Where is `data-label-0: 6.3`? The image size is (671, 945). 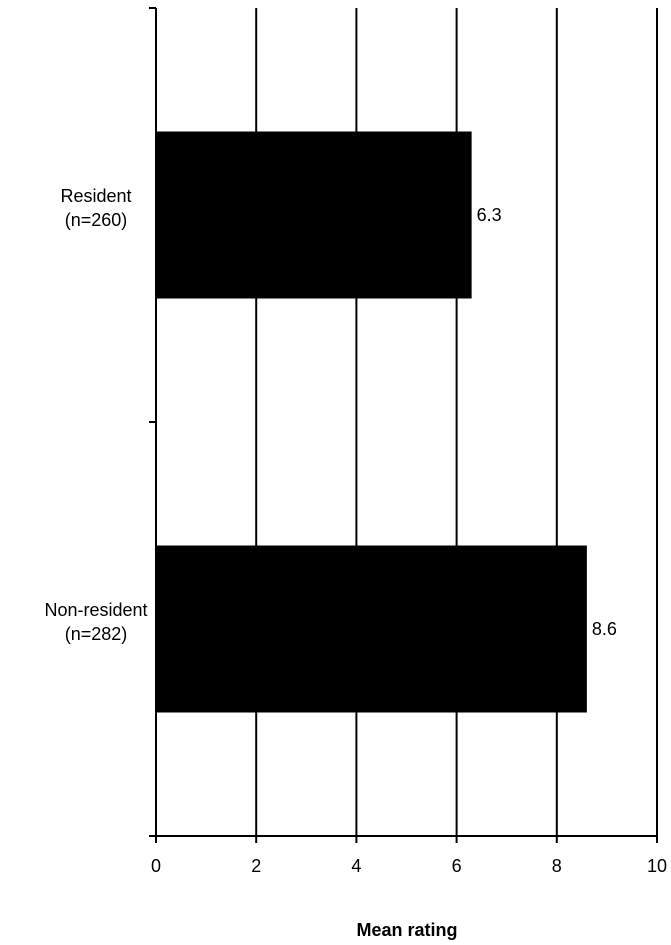
data-label-0: 6.3 is located at coordinates (489, 215).